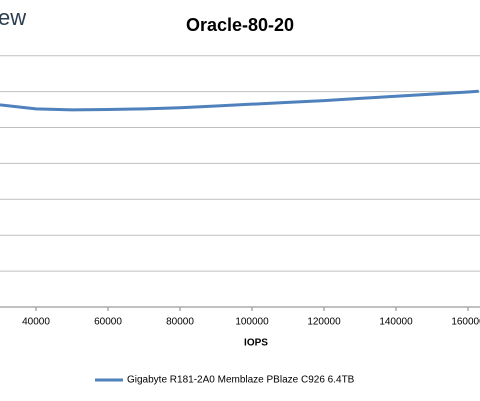 The image size is (480, 401). I want to click on chart-title: Oracle-80-20, so click(240, 25).